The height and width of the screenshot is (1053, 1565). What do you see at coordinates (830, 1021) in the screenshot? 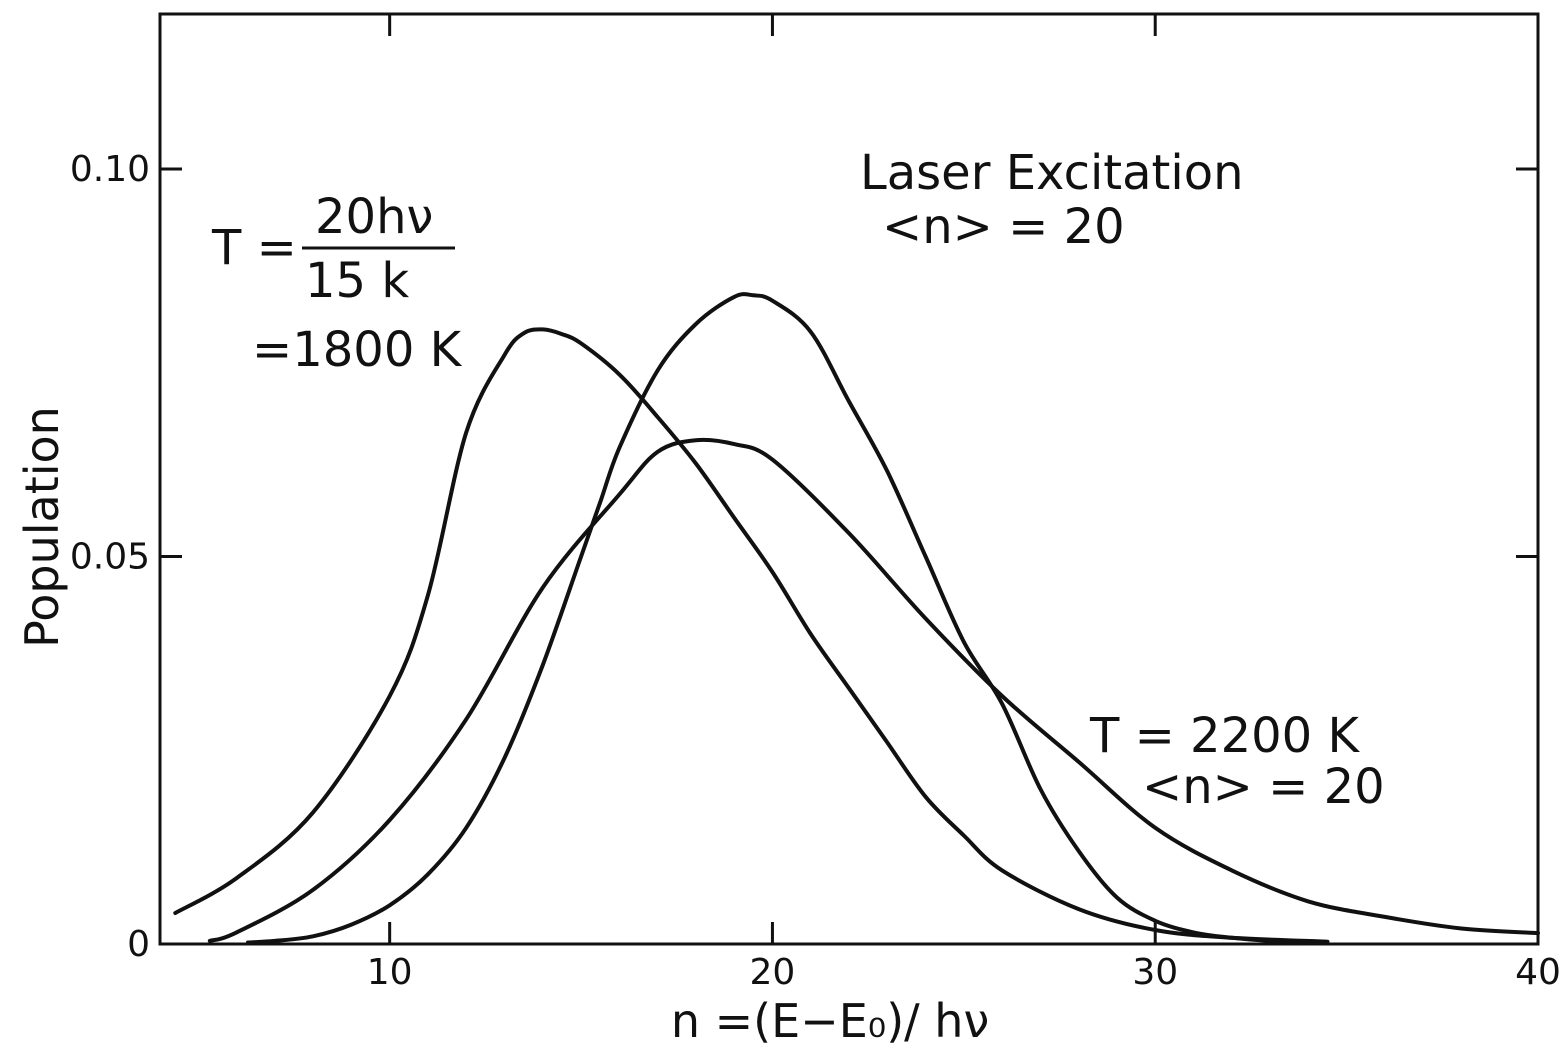
I see `x-axis-label: n =(E−E₀)/ hν` at bounding box center [830, 1021].